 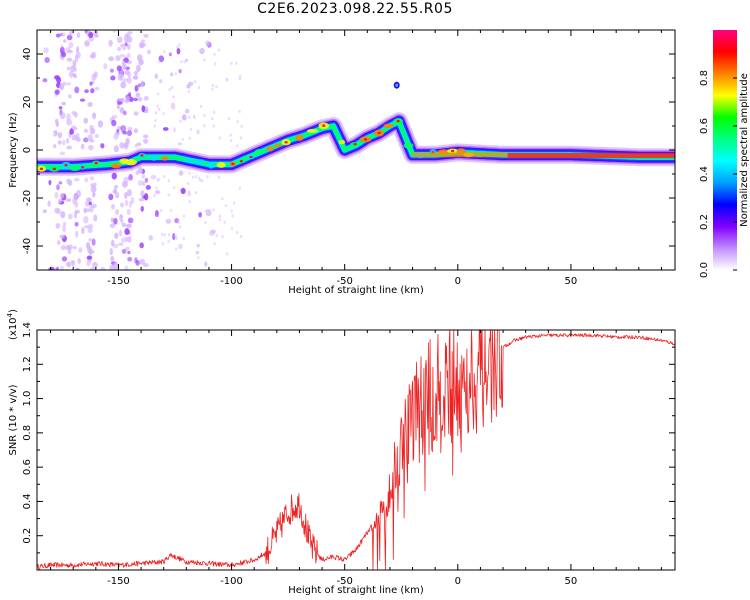 I want to click on svg-text: (x104), so click(x=12, y=324).